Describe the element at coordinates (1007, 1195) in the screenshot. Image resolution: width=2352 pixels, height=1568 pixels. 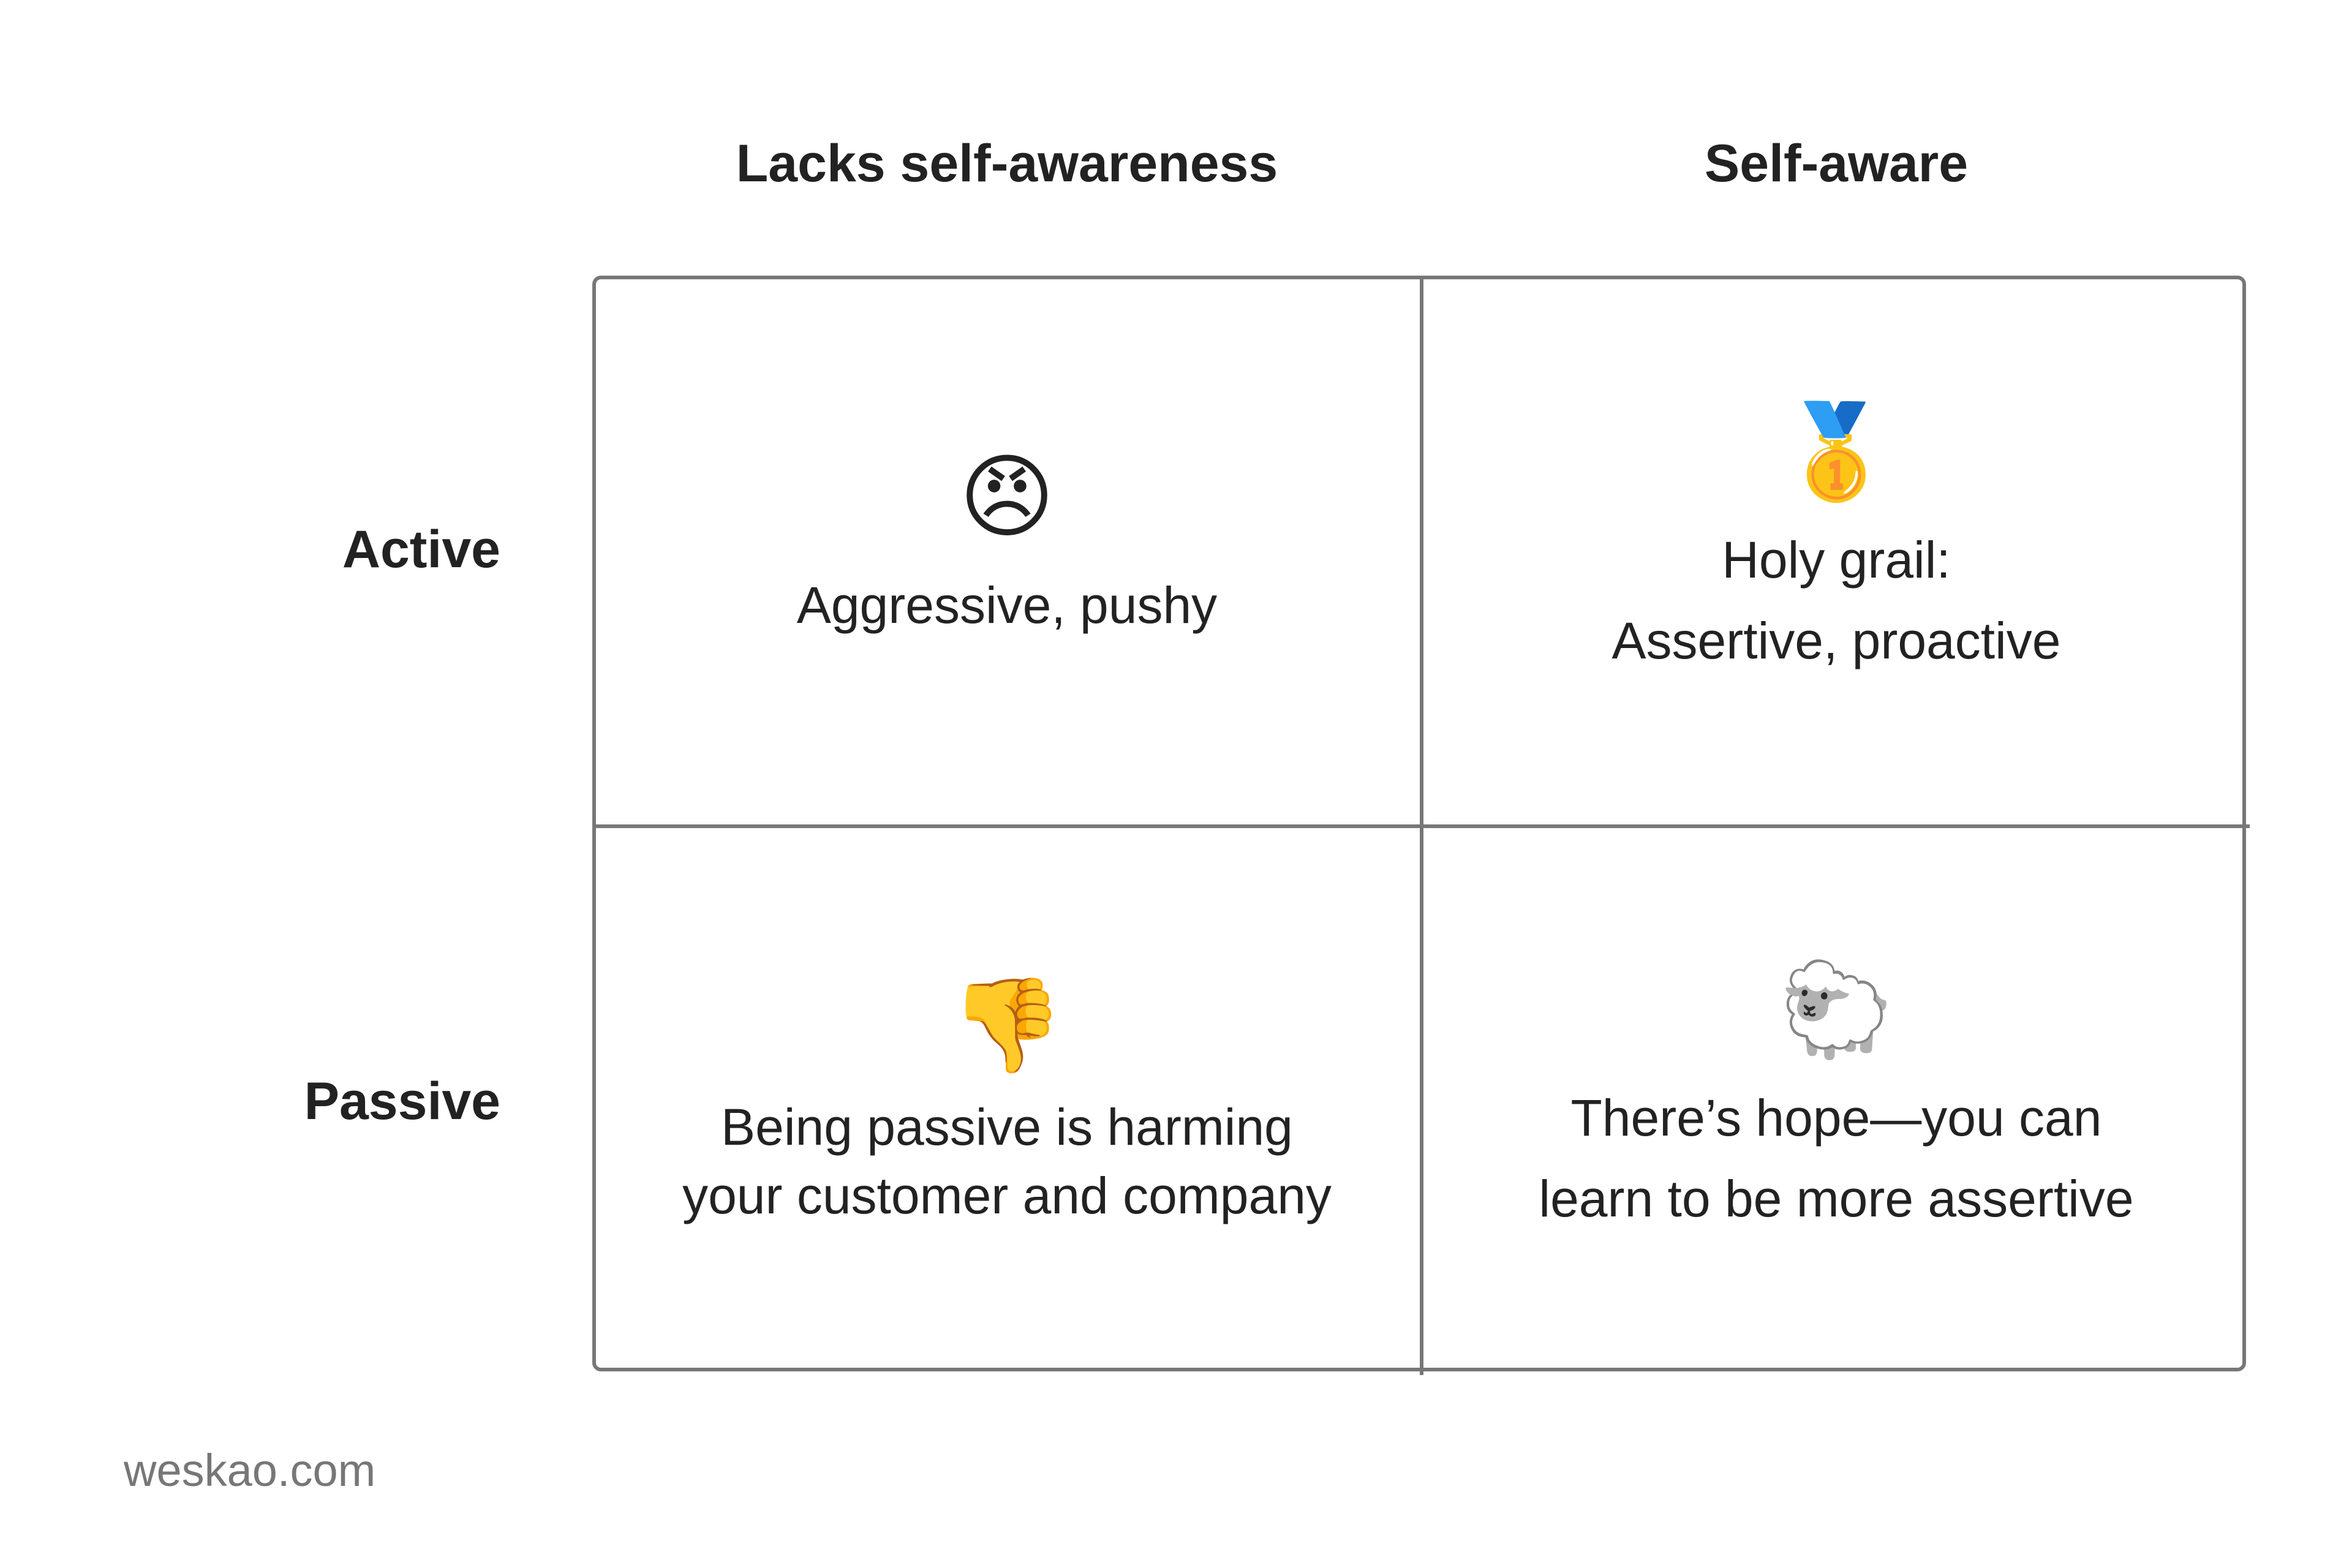
I see `cell-text: your customer and company` at that location.